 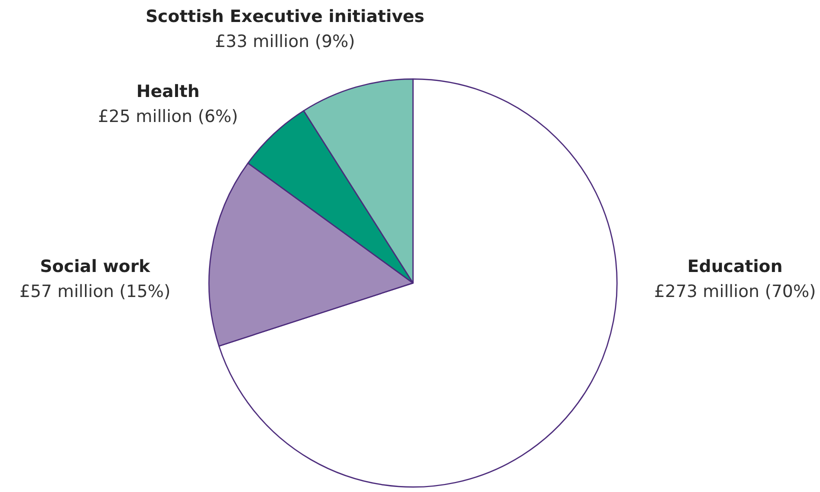 What do you see at coordinates (735, 292) in the screenshot?
I see `data-label: £273 million (70%)` at bounding box center [735, 292].